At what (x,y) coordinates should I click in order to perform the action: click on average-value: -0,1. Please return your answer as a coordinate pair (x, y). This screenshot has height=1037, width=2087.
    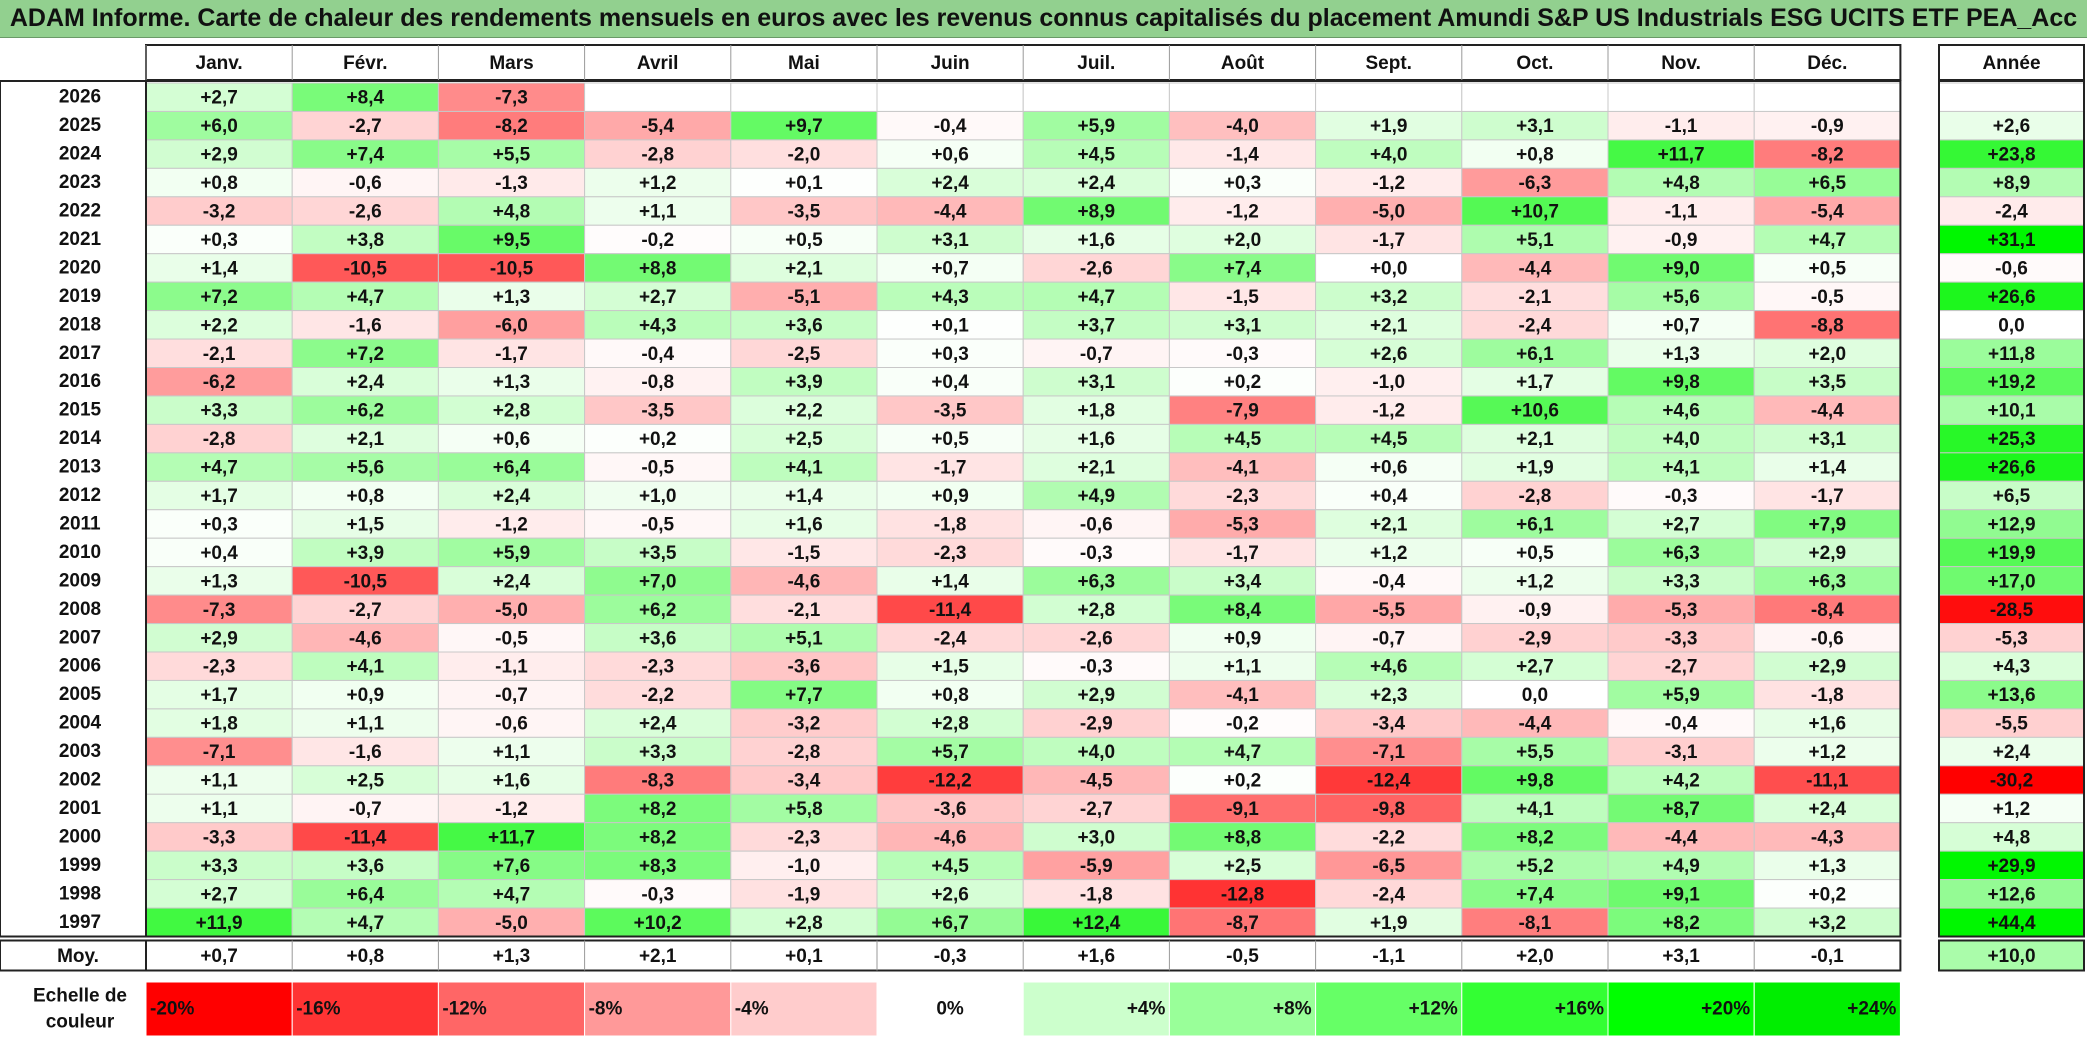
    Looking at the image, I should click on (1827, 956).